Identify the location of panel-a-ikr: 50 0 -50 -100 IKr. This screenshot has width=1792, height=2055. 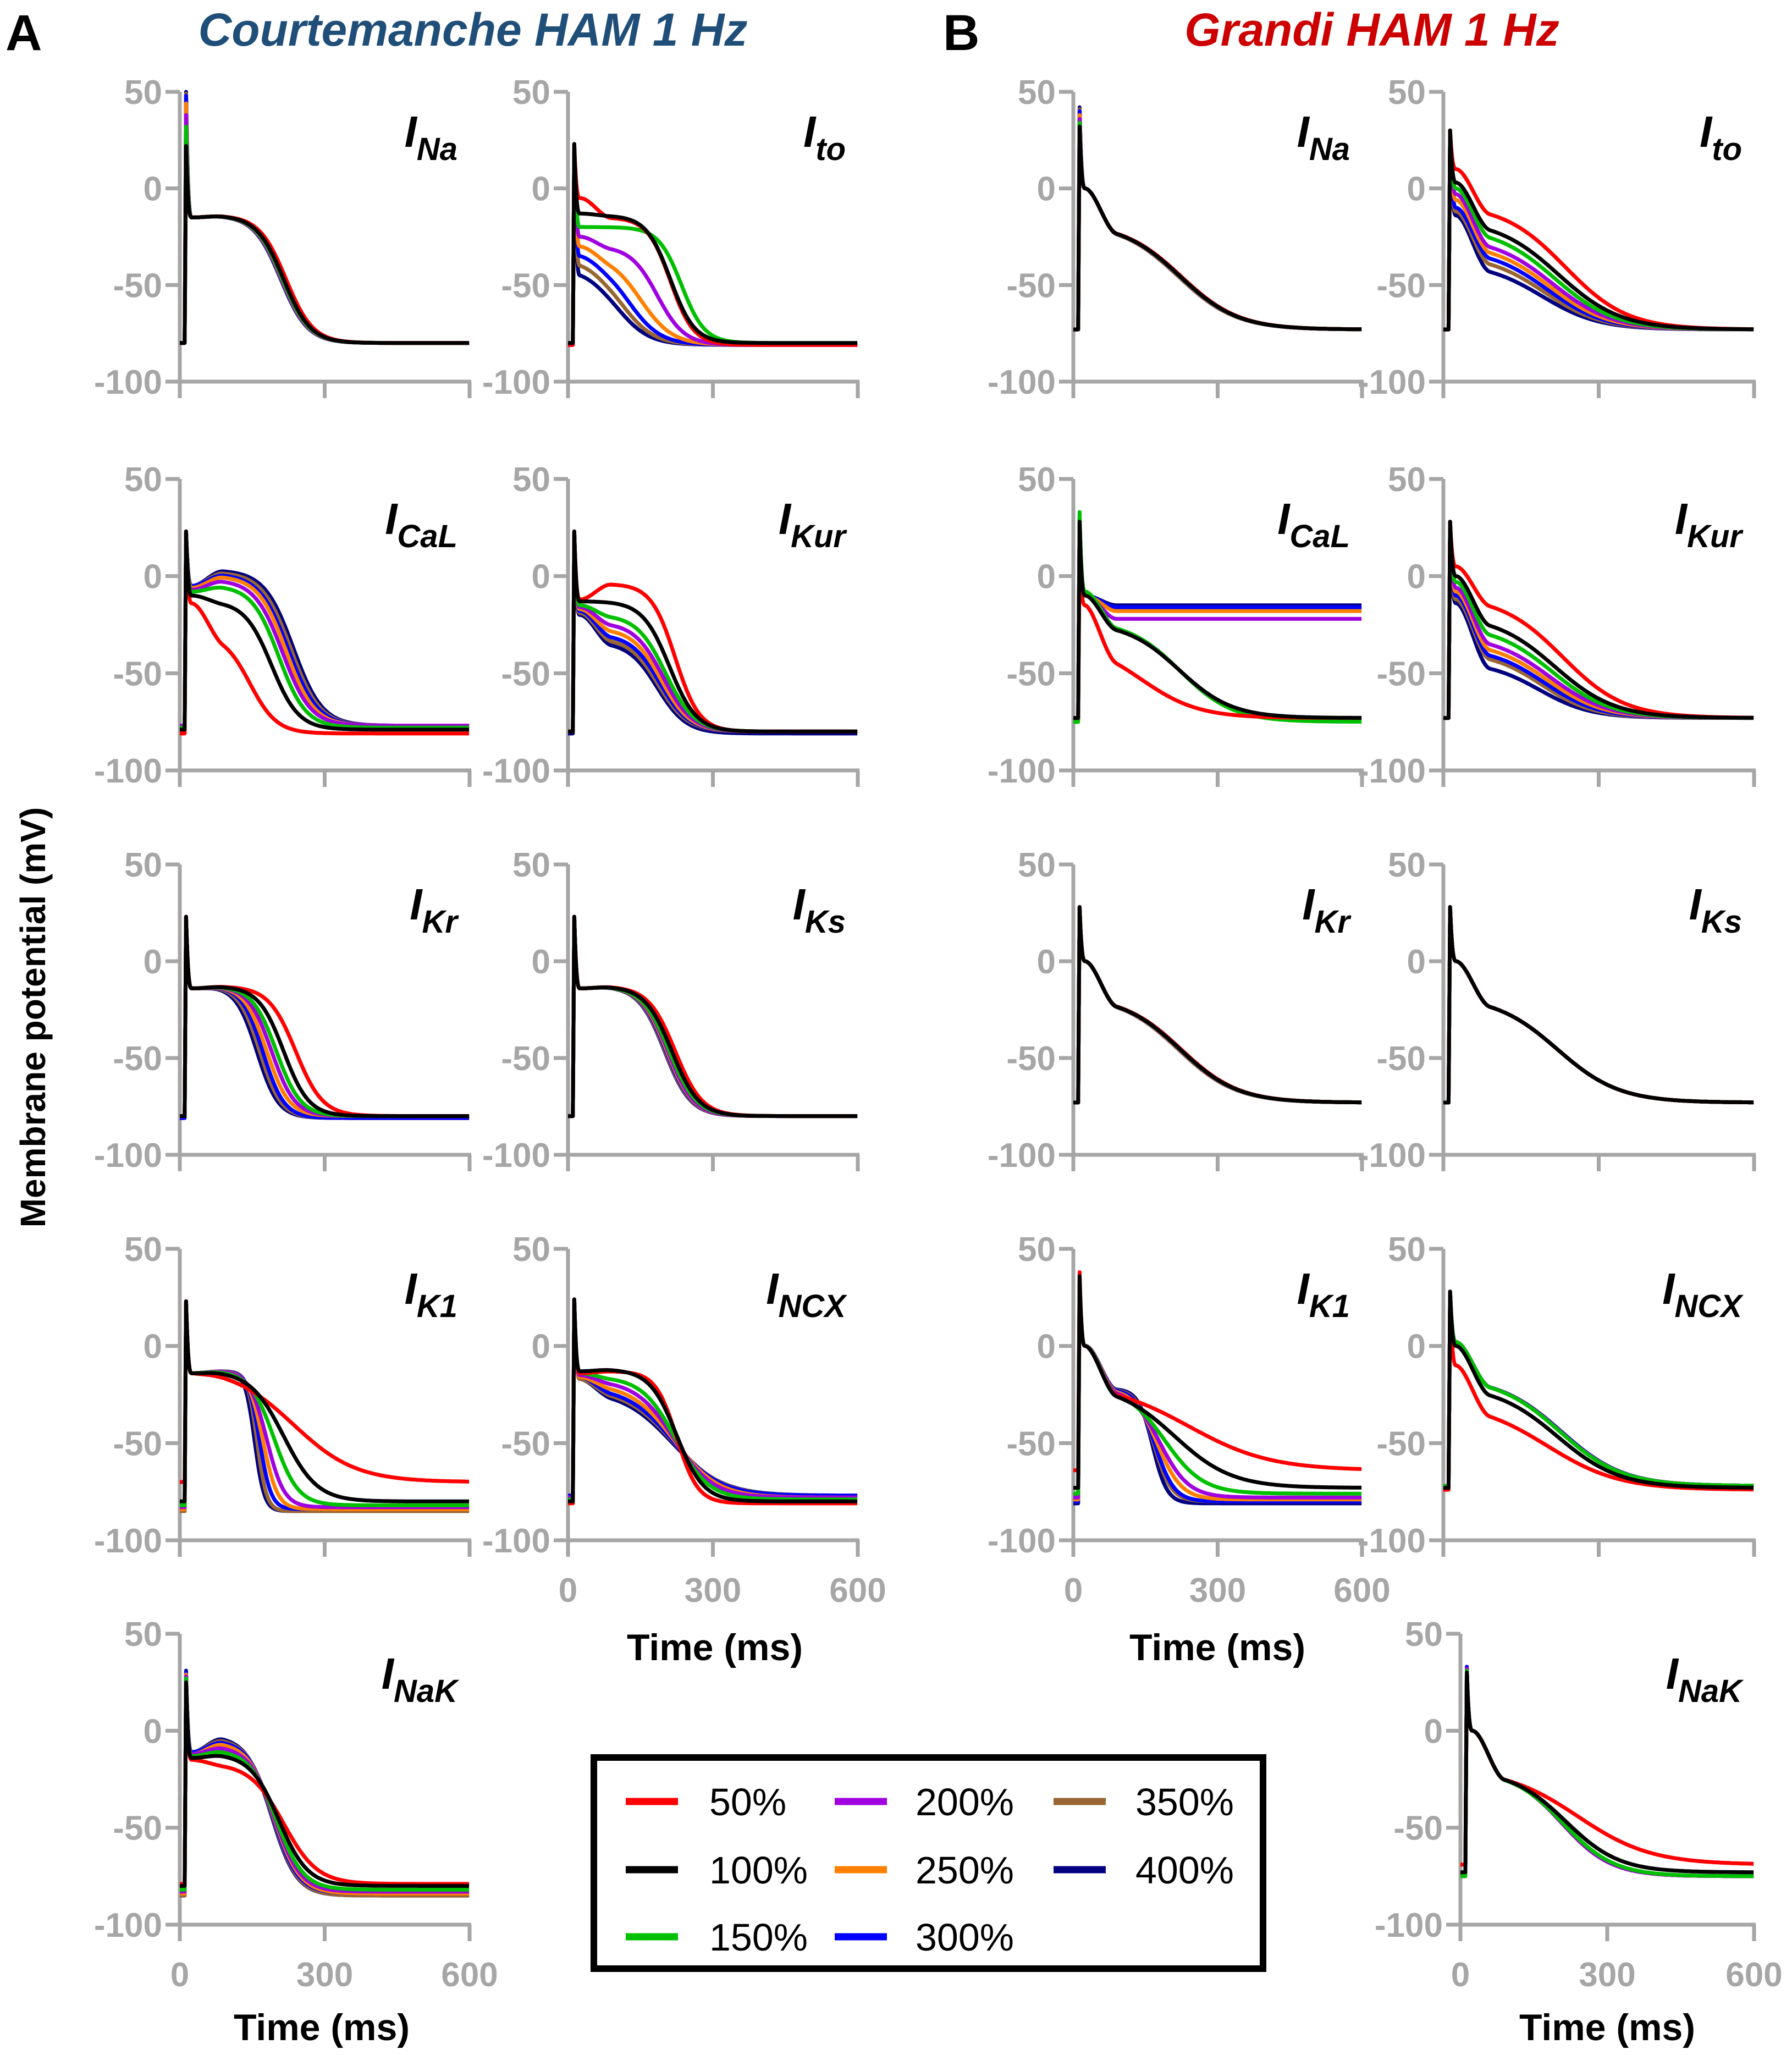
(283, 1010).